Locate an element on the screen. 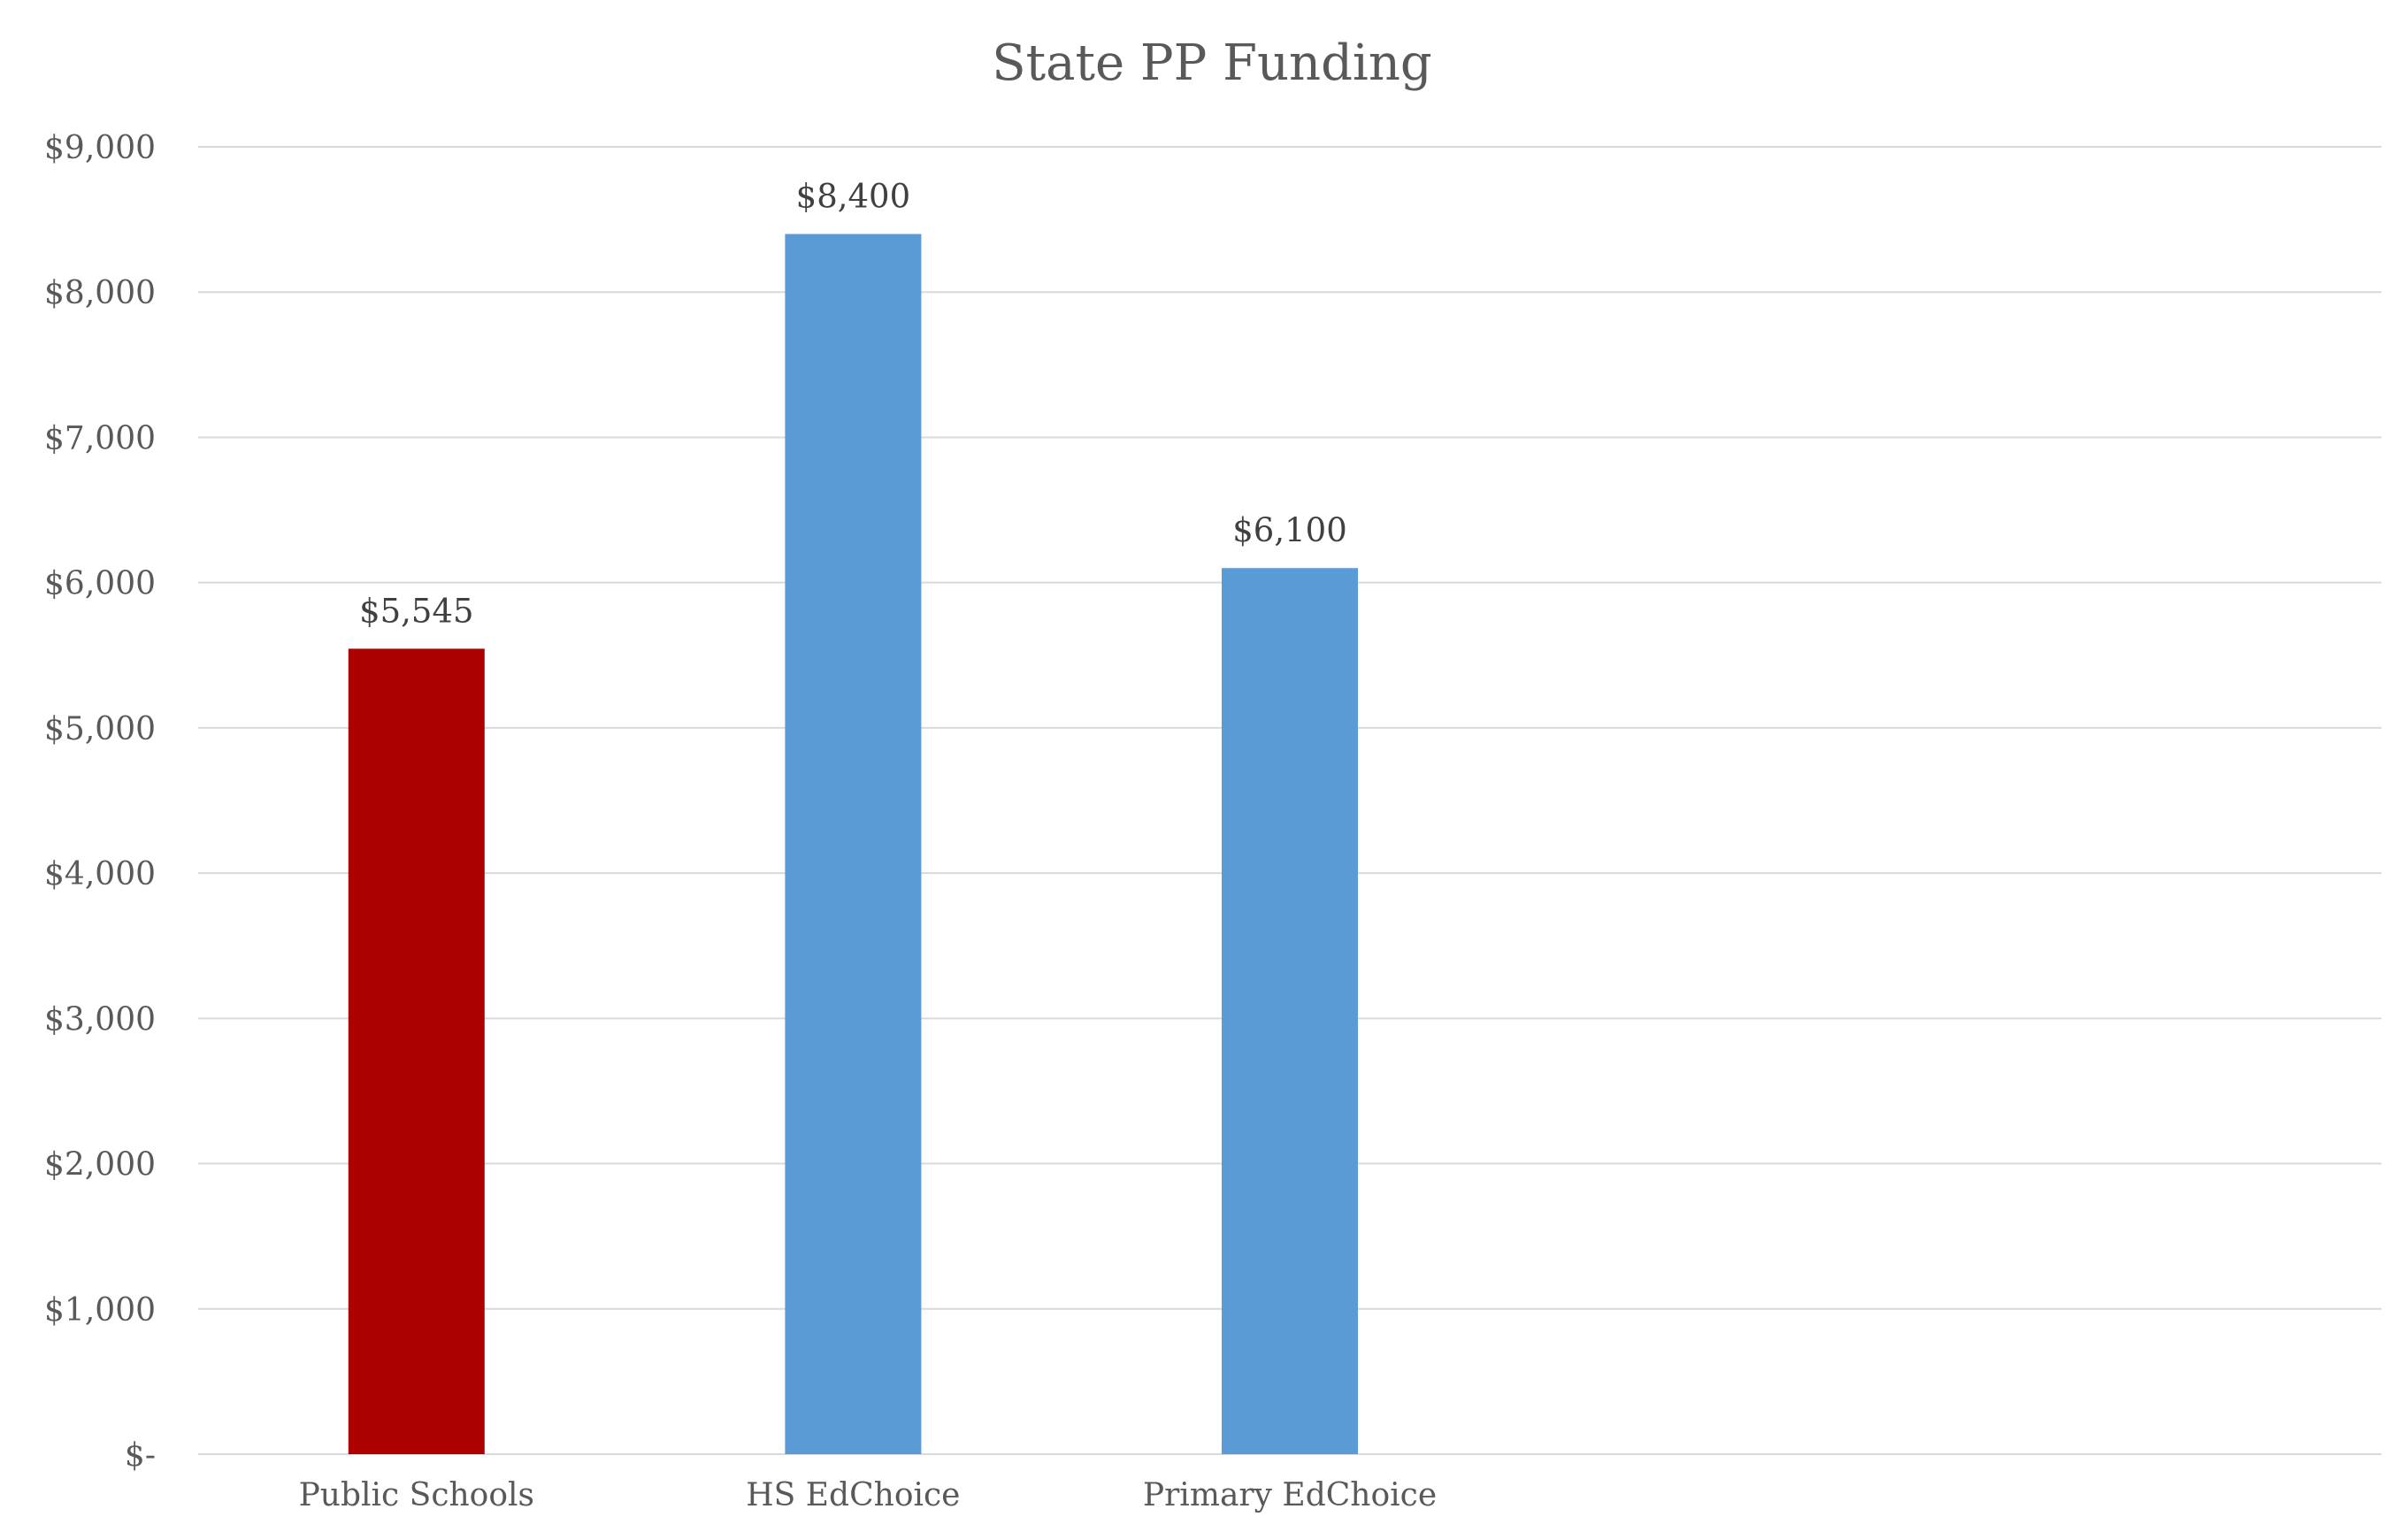  data-label: $8,400 is located at coordinates (853, 197).